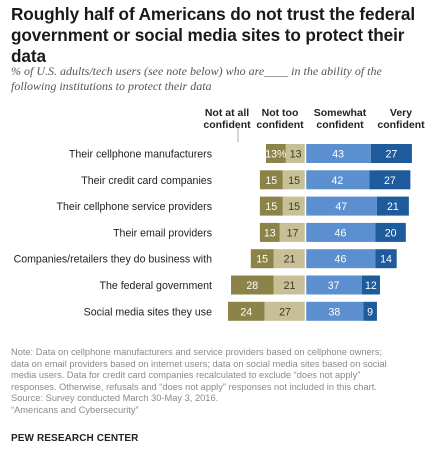  I want to click on data-label-their-cellphone-service-providers-not-too-confident: 15, so click(294, 207).